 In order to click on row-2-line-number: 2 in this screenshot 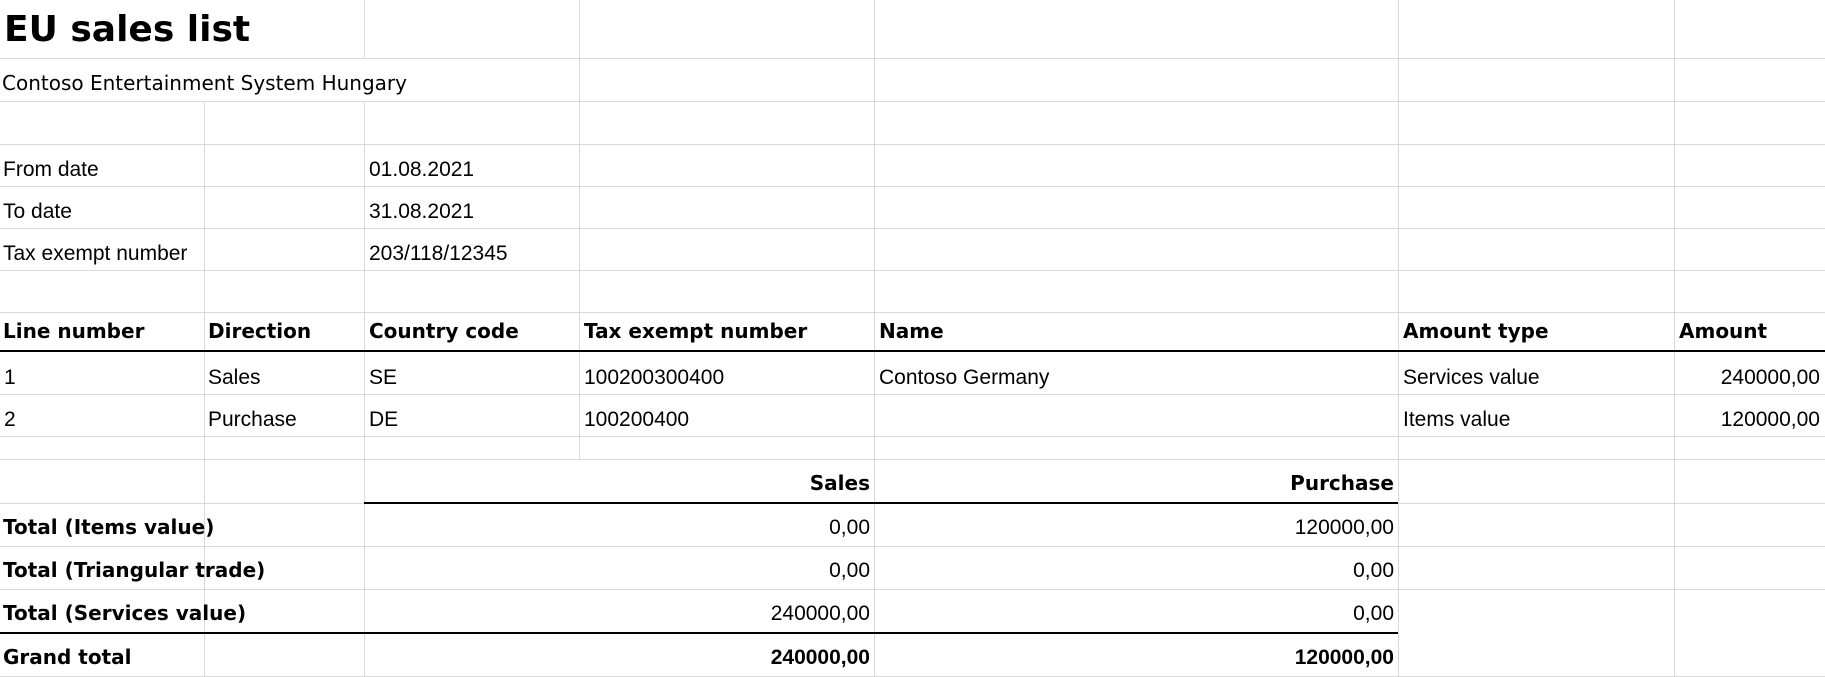, I will do `click(10, 419)`.